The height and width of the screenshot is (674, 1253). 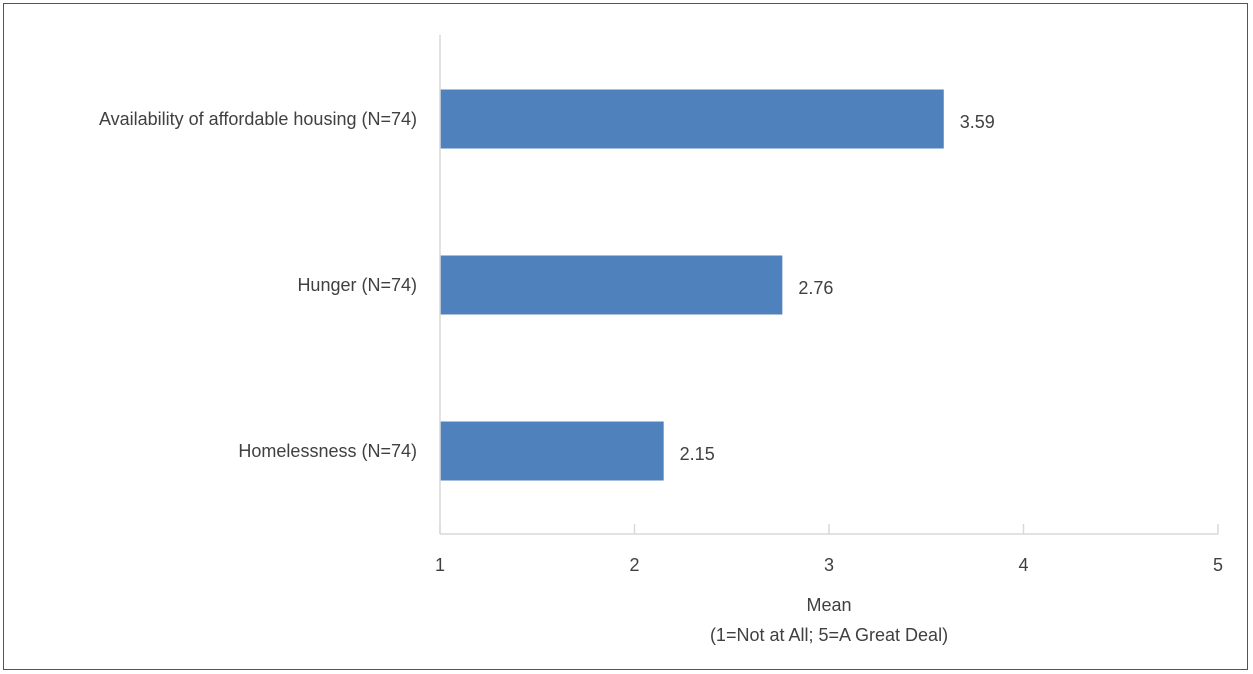 I want to click on x-tick-label: 5, so click(x=1218, y=565).